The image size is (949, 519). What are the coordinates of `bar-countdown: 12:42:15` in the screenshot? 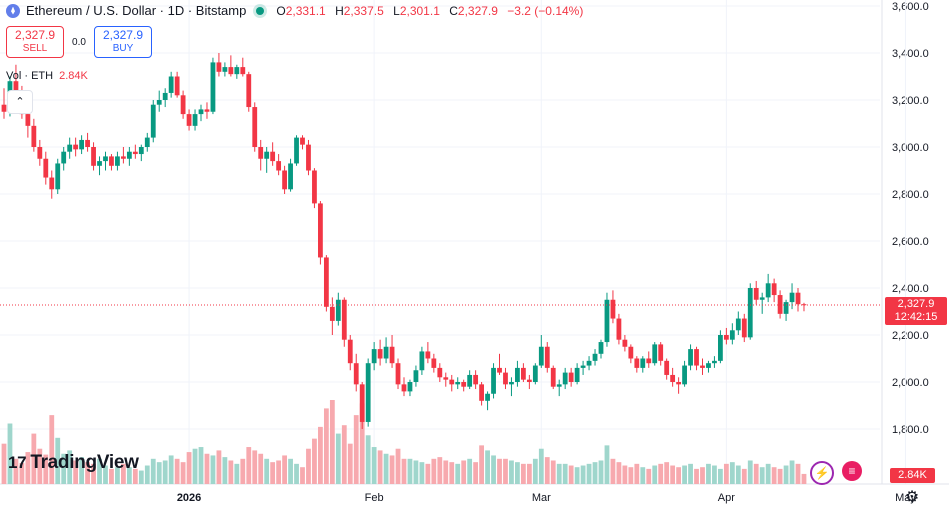 It's located at (916, 317).